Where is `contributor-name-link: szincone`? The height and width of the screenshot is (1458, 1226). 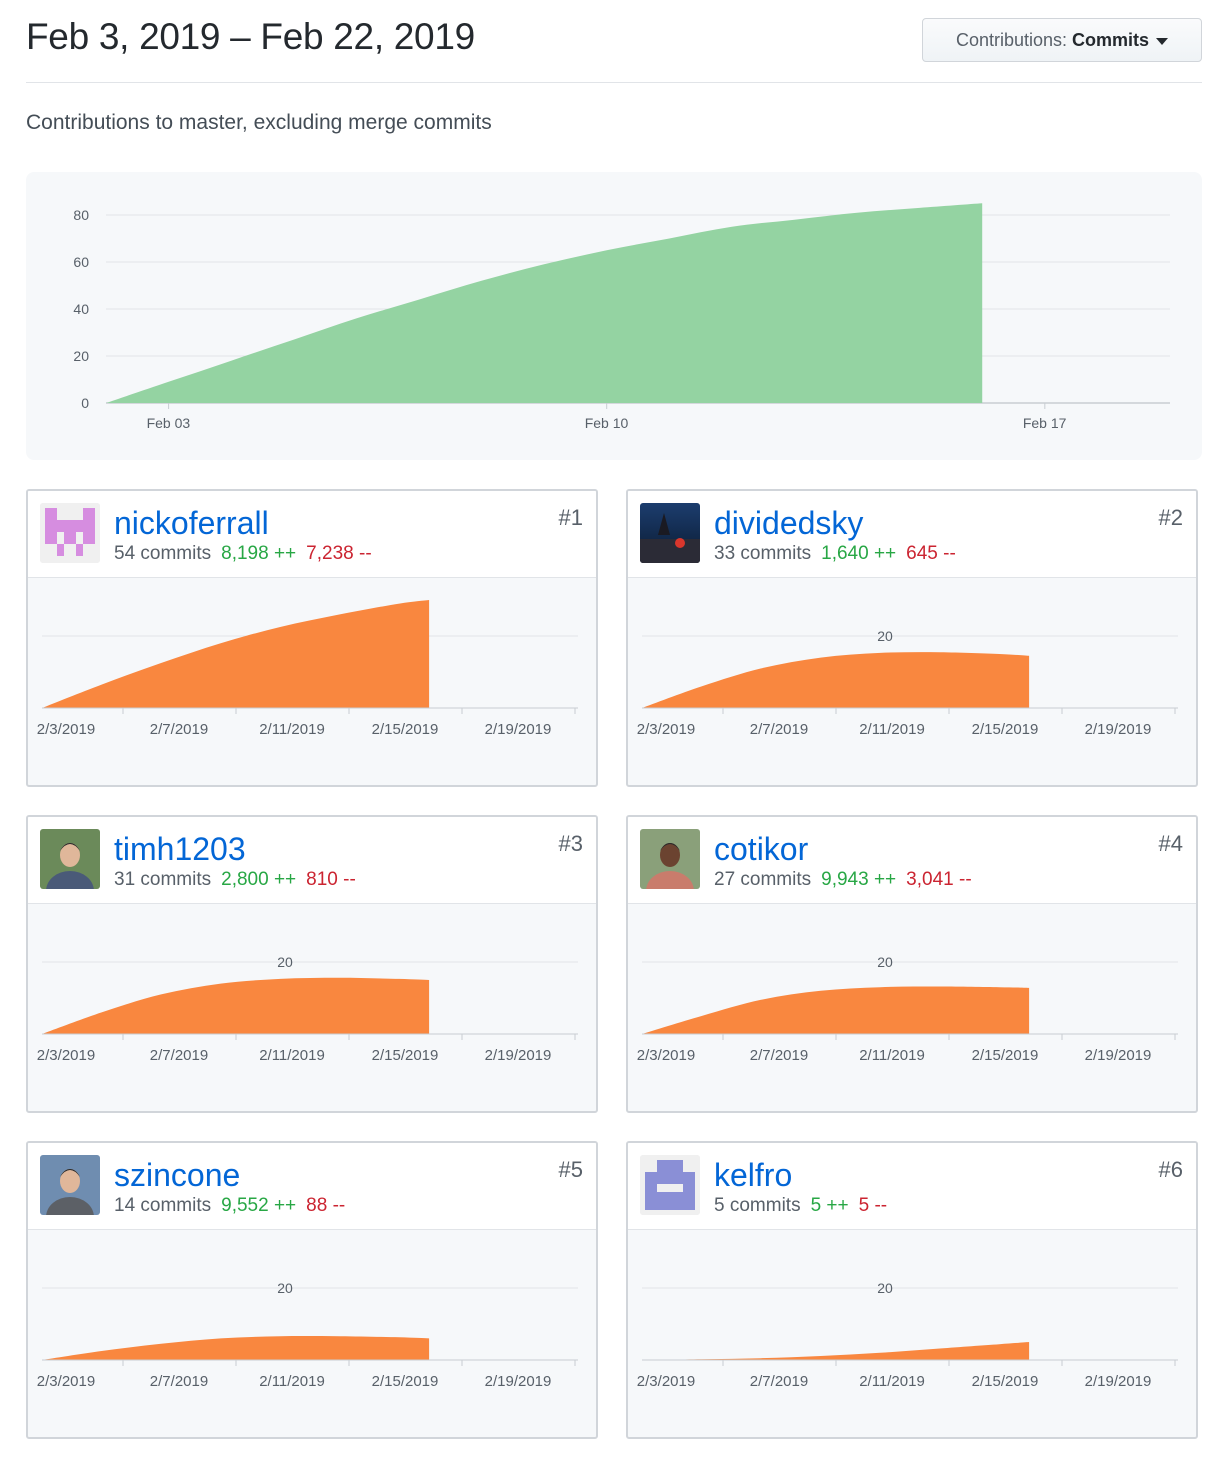
contributor-name-link: szincone is located at coordinates (177, 1175).